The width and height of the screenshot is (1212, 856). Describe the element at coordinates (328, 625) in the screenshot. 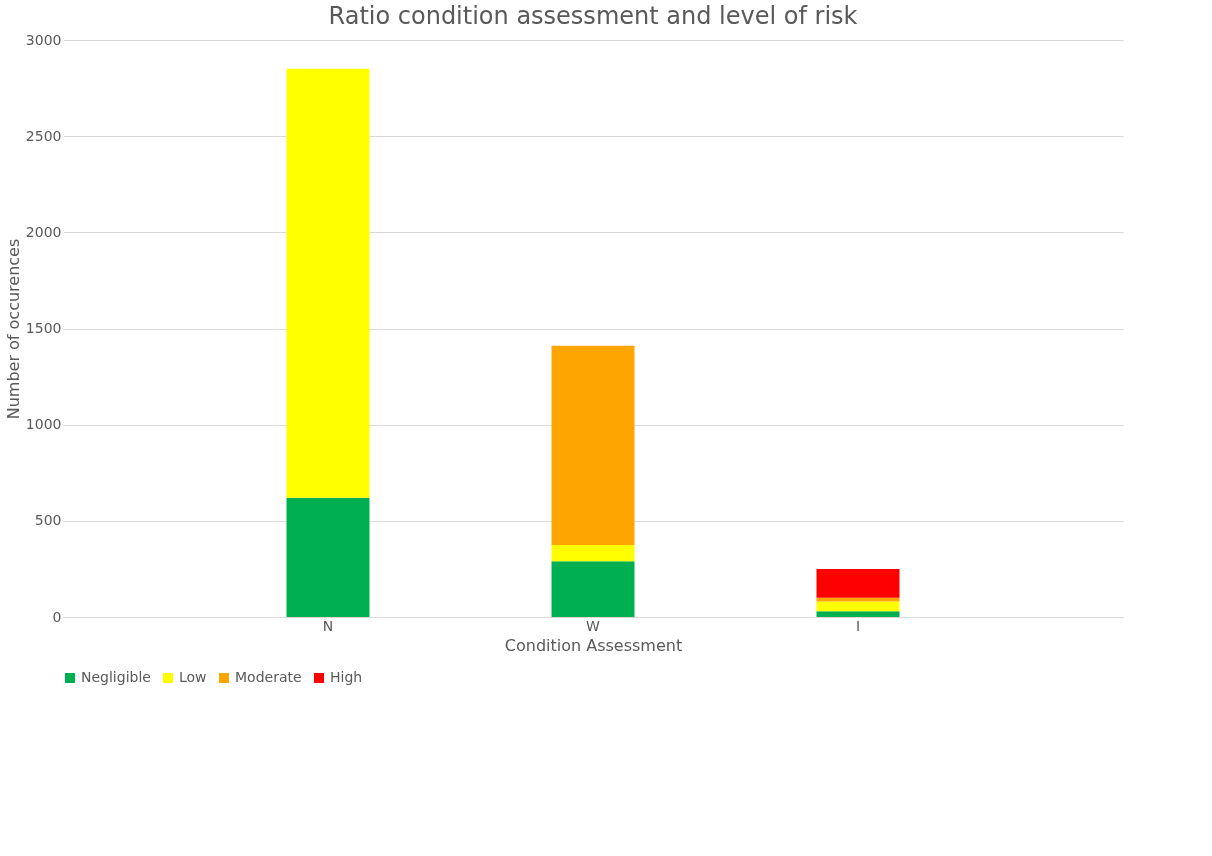

I see `x-tick-label: N` at that location.